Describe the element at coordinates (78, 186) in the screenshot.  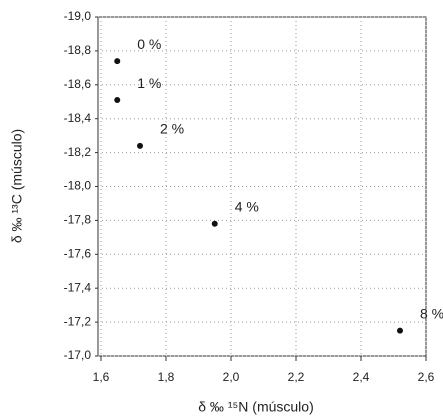
I see `y-tick-label: -18,0` at that location.